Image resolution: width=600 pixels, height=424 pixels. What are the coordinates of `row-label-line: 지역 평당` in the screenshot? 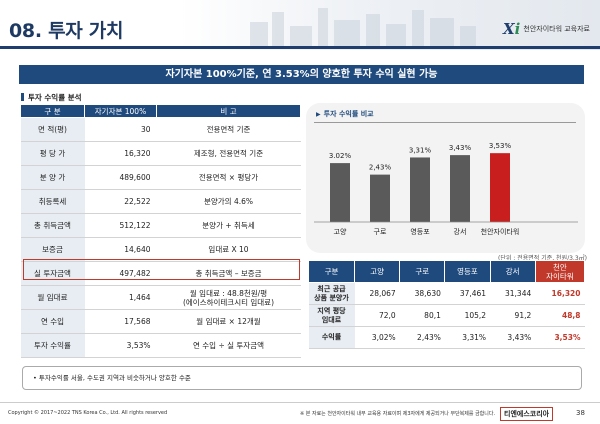 It's located at (331, 310).